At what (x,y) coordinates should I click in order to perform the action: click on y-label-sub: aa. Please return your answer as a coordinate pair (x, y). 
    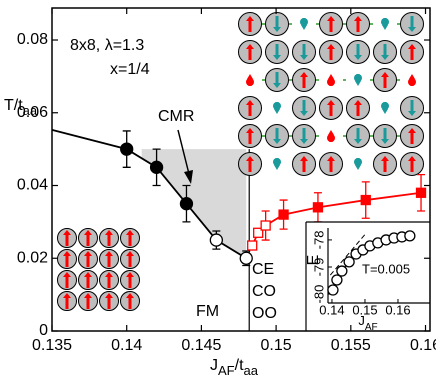
    Looking at the image, I should click on (30, 110).